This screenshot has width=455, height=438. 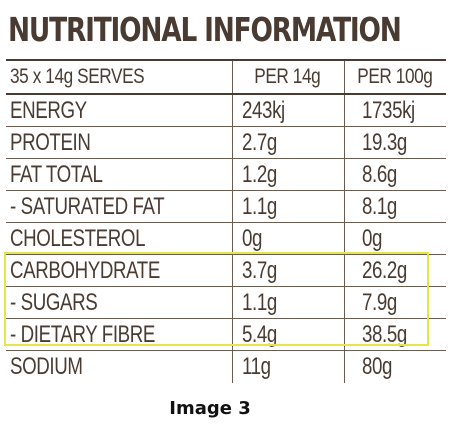 I want to click on table-row: CARBOHYDRATE 3.7g 26.2g, so click(x=226, y=271).